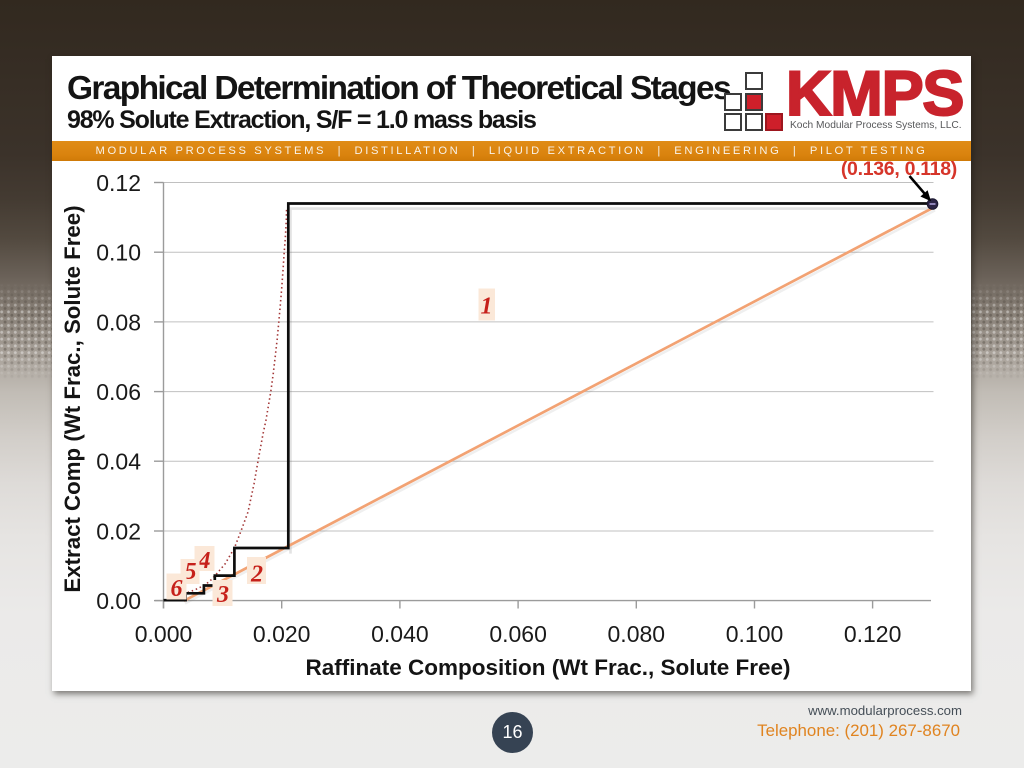 The width and height of the screenshot is (1024, 768). What do you see at coordinates (177, 589) in the screenshot?
I see `svg-text: 6` at bounding box center [177, 589].